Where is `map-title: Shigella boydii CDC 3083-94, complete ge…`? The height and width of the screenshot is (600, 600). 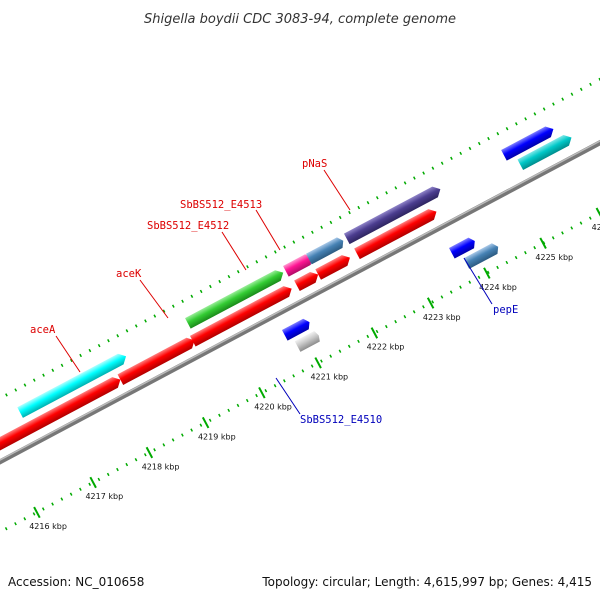
map-title: Shigella boydii CDC 3083-94, complete ge… is located at coordinates (300, 19).